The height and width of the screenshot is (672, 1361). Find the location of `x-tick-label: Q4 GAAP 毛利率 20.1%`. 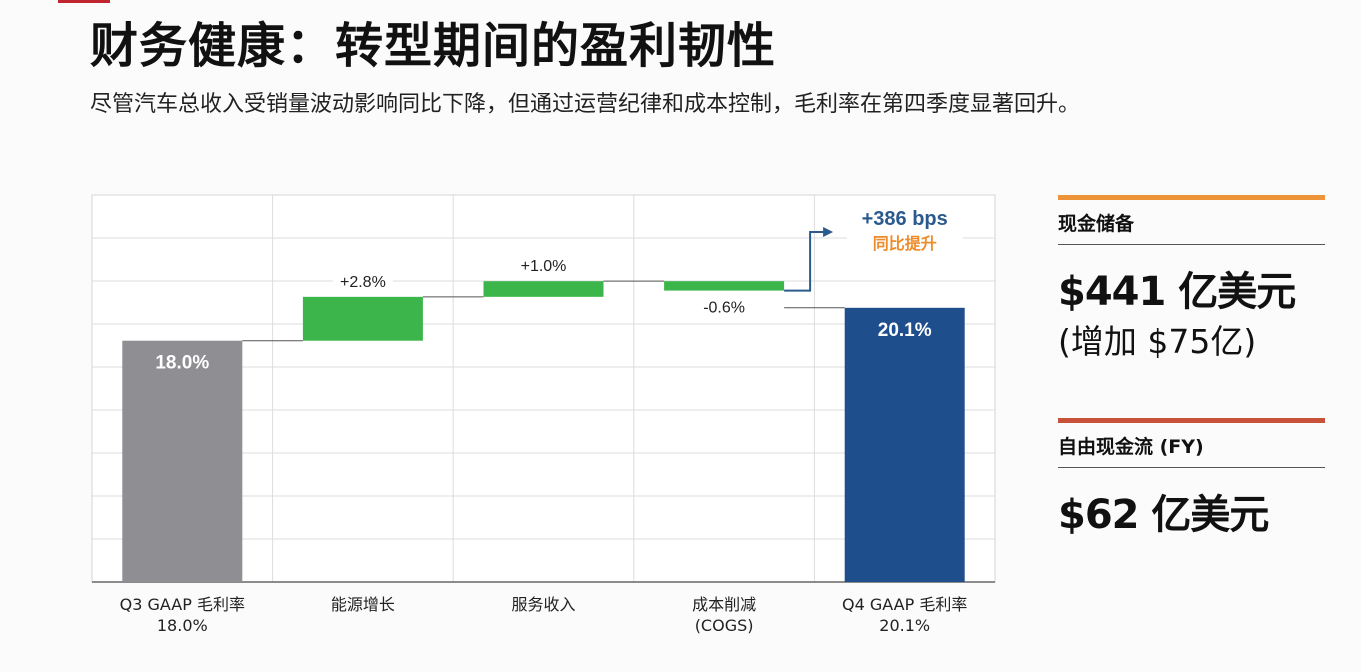

x-tick-label: Q4 GAAP 毛利率 20.1% is located at coordinates (905, 615).